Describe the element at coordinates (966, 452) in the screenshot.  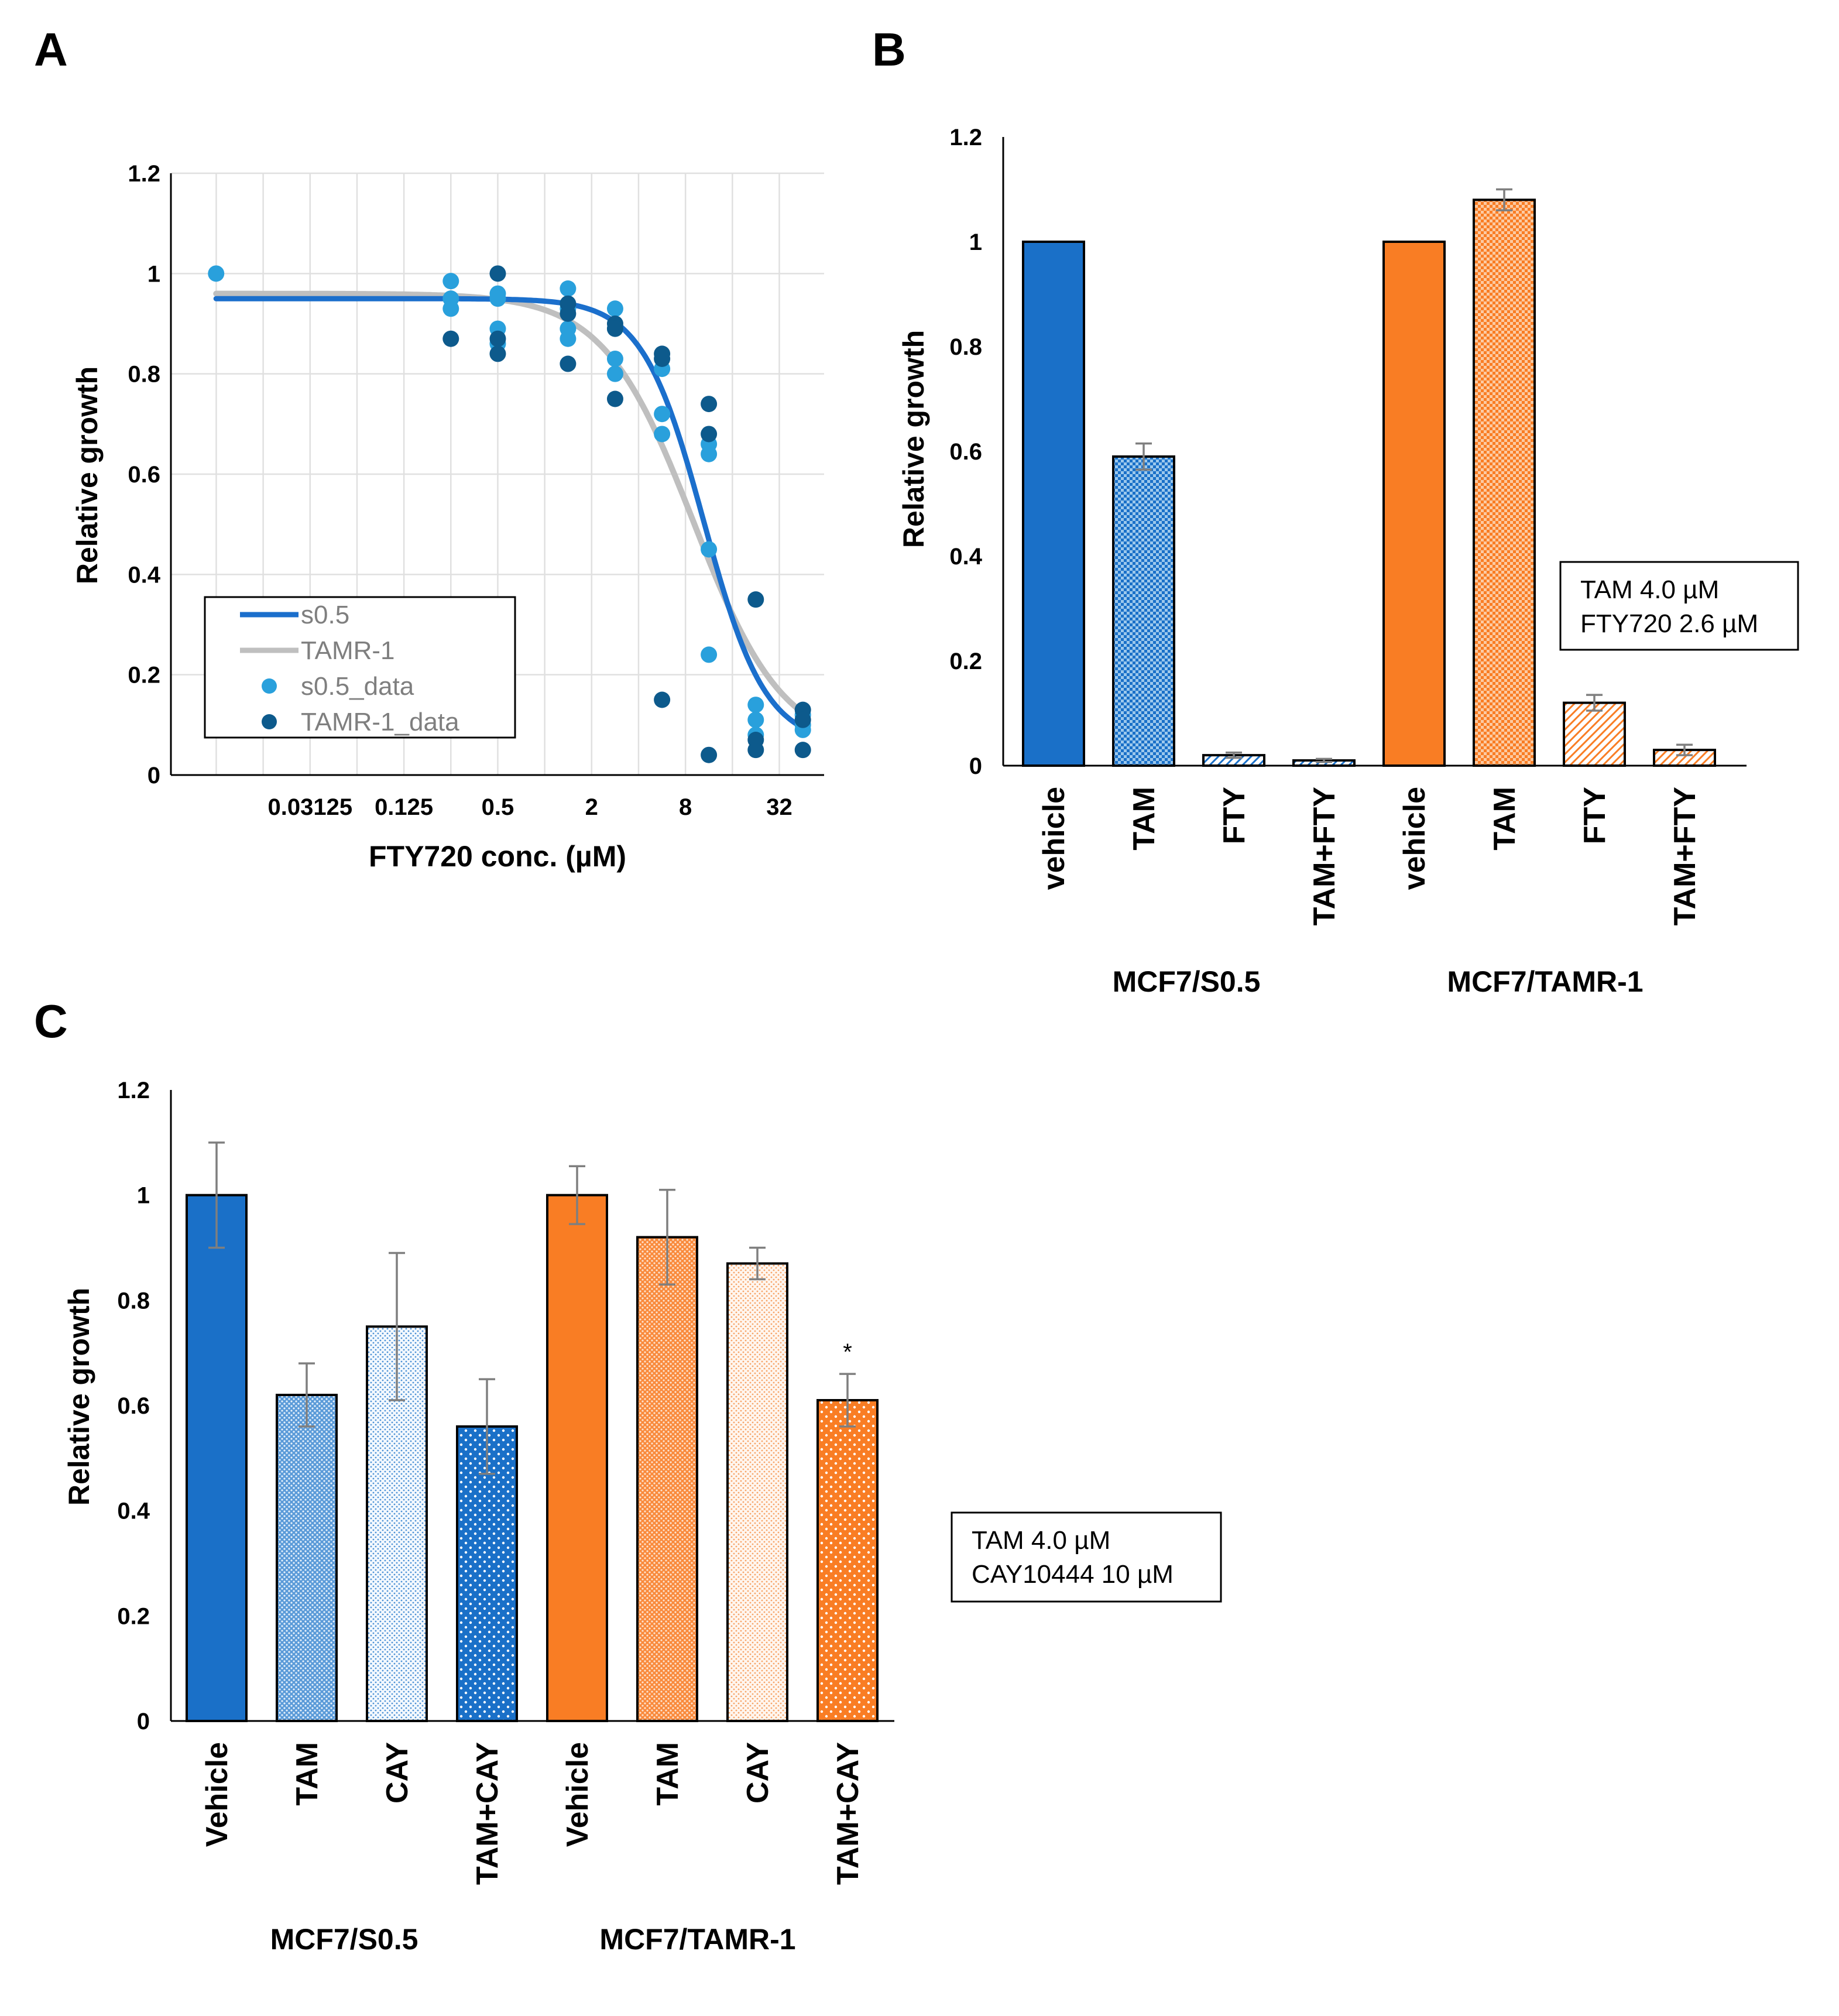
I see `panel-b-y-tick-labels: 0 0.2 0.4 0.6 0.8 1 1.2` at that location.